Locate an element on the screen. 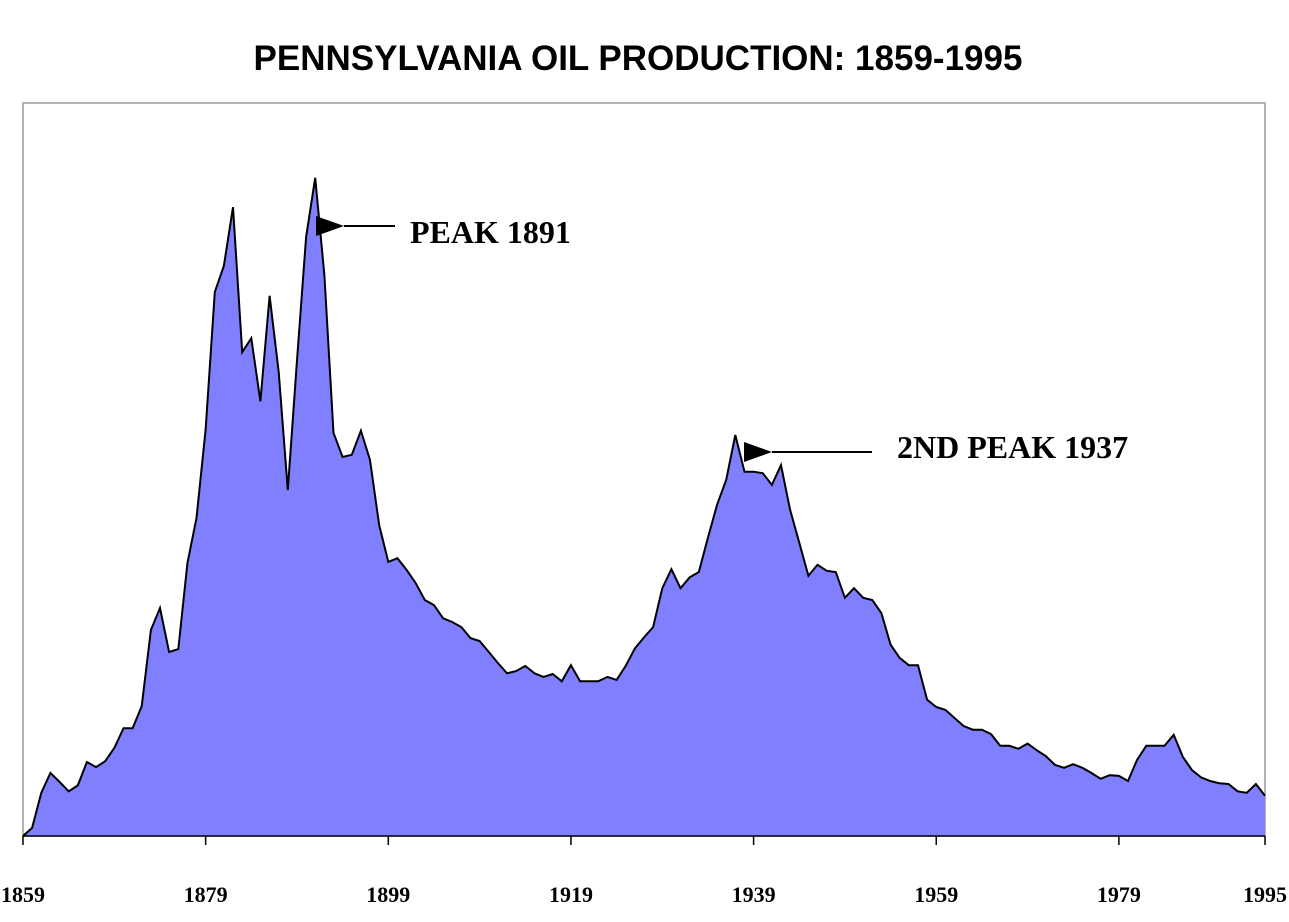 This screenshot has width=1289, height=922. x-tick-label: 1859 is located at coordinates (23, 894).